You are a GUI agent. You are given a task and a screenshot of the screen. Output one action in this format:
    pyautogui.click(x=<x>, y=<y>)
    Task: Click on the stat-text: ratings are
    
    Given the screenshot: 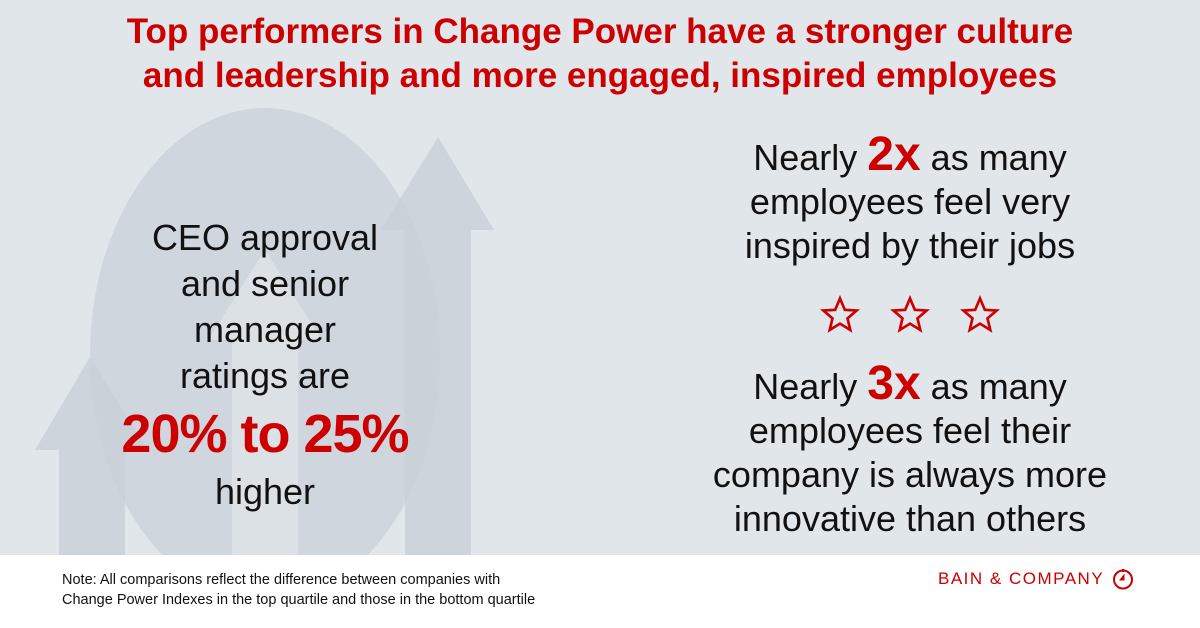 What is the action you would take?
    pyautogui.click(x=265, y=375)
    